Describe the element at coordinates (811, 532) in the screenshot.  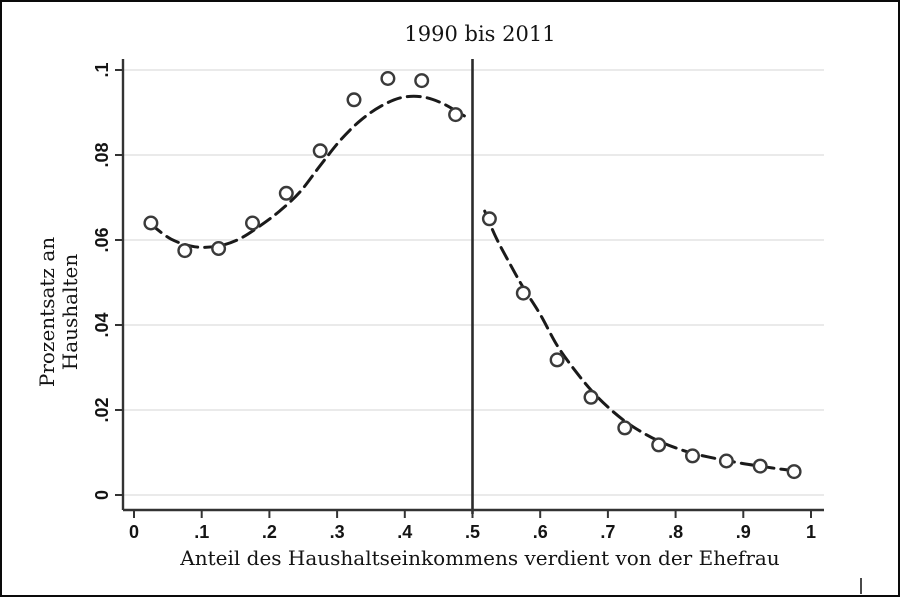
I see `x-tick-label: 1` at that location.